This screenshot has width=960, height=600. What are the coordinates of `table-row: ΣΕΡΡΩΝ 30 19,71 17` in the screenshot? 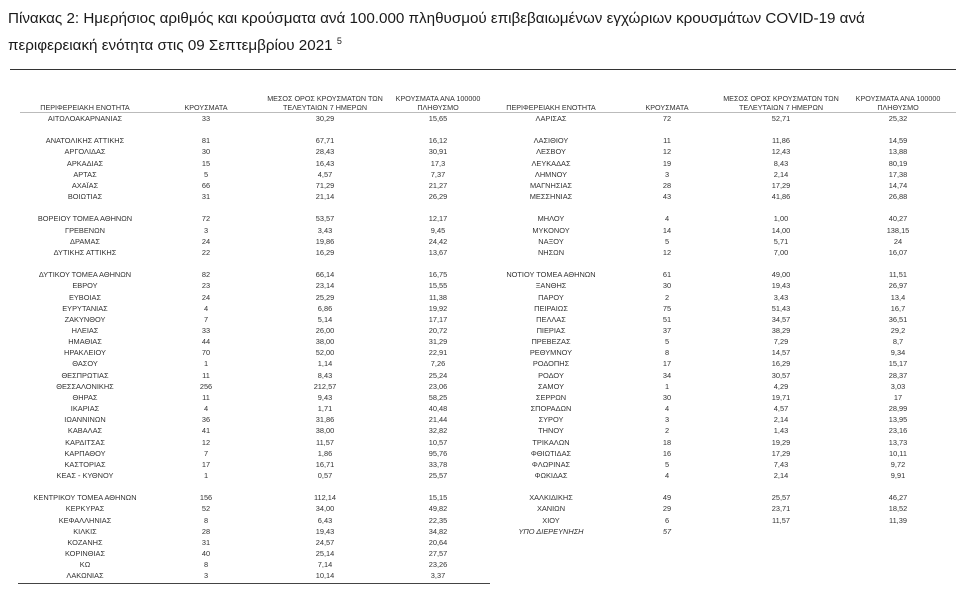 It's located at (723, 397).